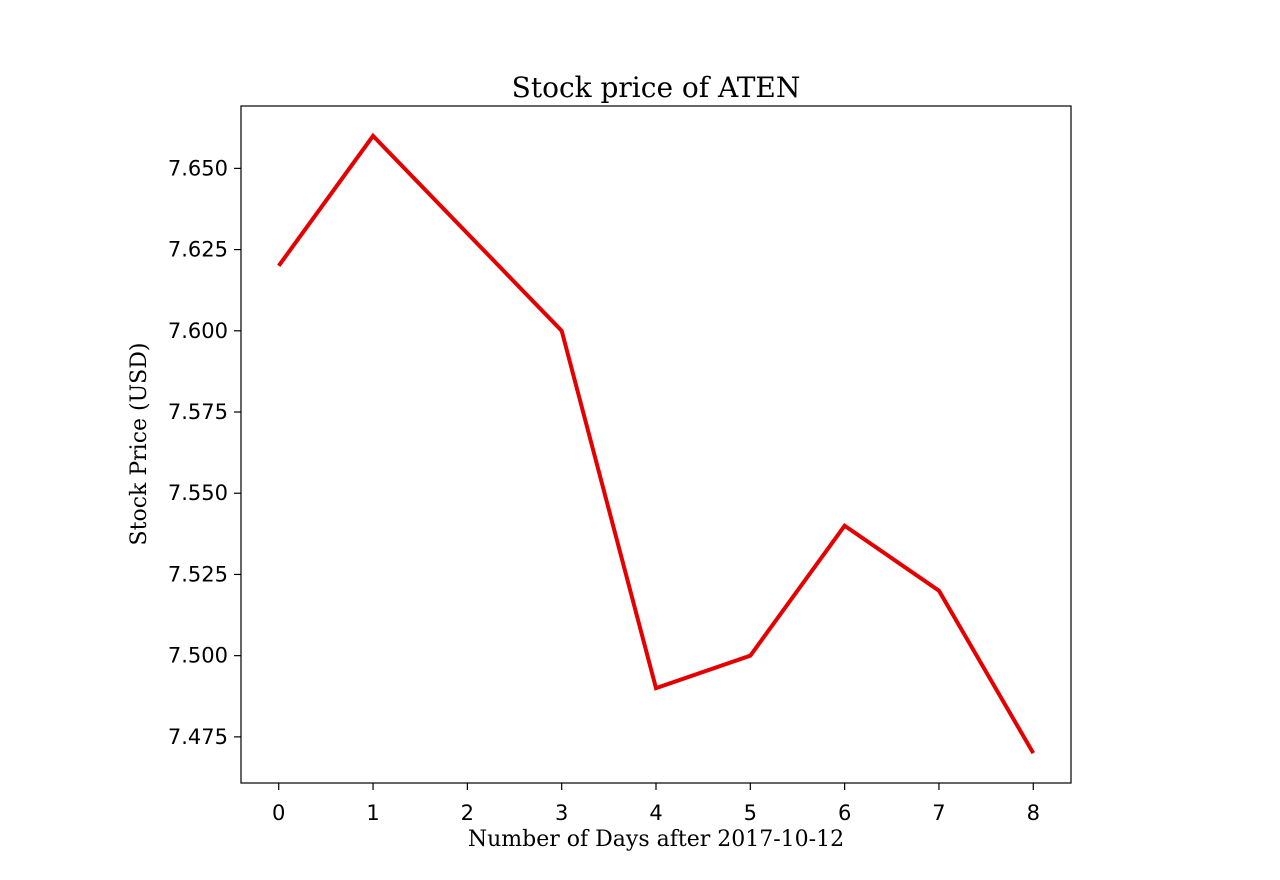 This screenshot has width=1280, height=880. What do you see at coordinates (372, 813) in the screenshot?
I see `x-tick-label: 1` at bounding box center [372, 813].